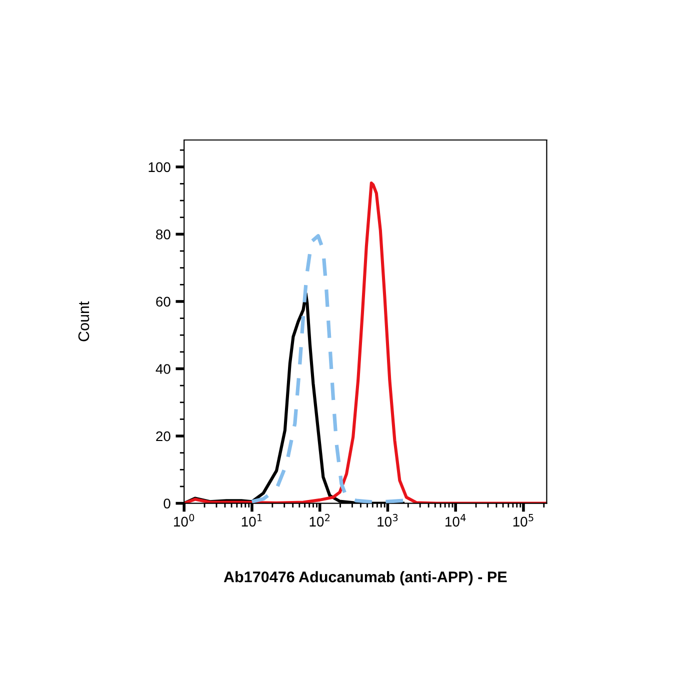 This screenshot has width=700, height=700. I want to click on x-tick-label: 10$^{5}$, so click(523, 520).